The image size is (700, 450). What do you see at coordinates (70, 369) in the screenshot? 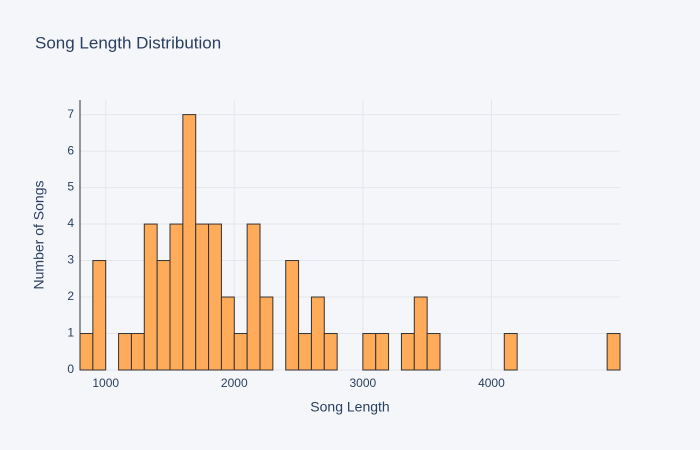
I see `y-tick-label: 0` at bounding box center [70, 369].